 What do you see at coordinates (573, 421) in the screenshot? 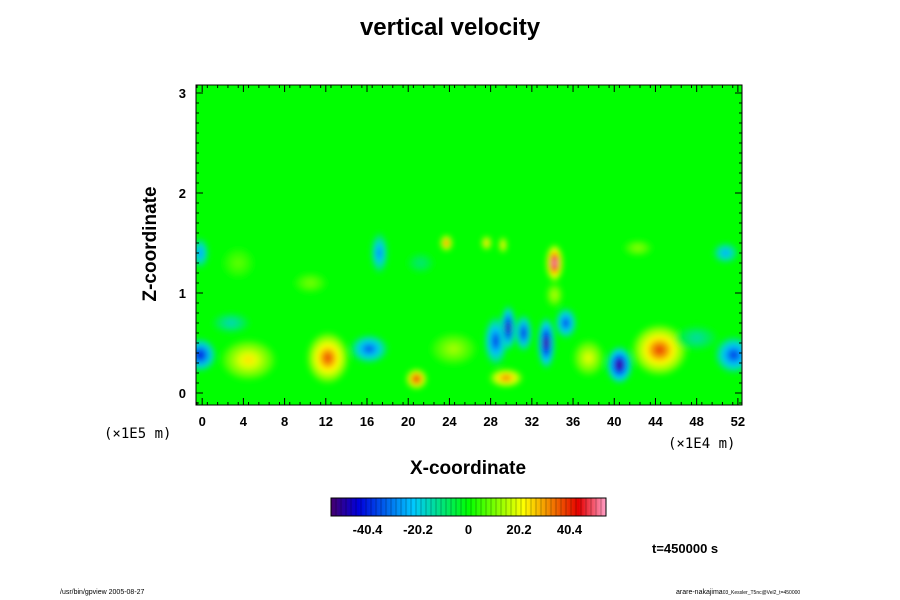
I see `x-tick-label: 36` at bounding box center [573, 421].